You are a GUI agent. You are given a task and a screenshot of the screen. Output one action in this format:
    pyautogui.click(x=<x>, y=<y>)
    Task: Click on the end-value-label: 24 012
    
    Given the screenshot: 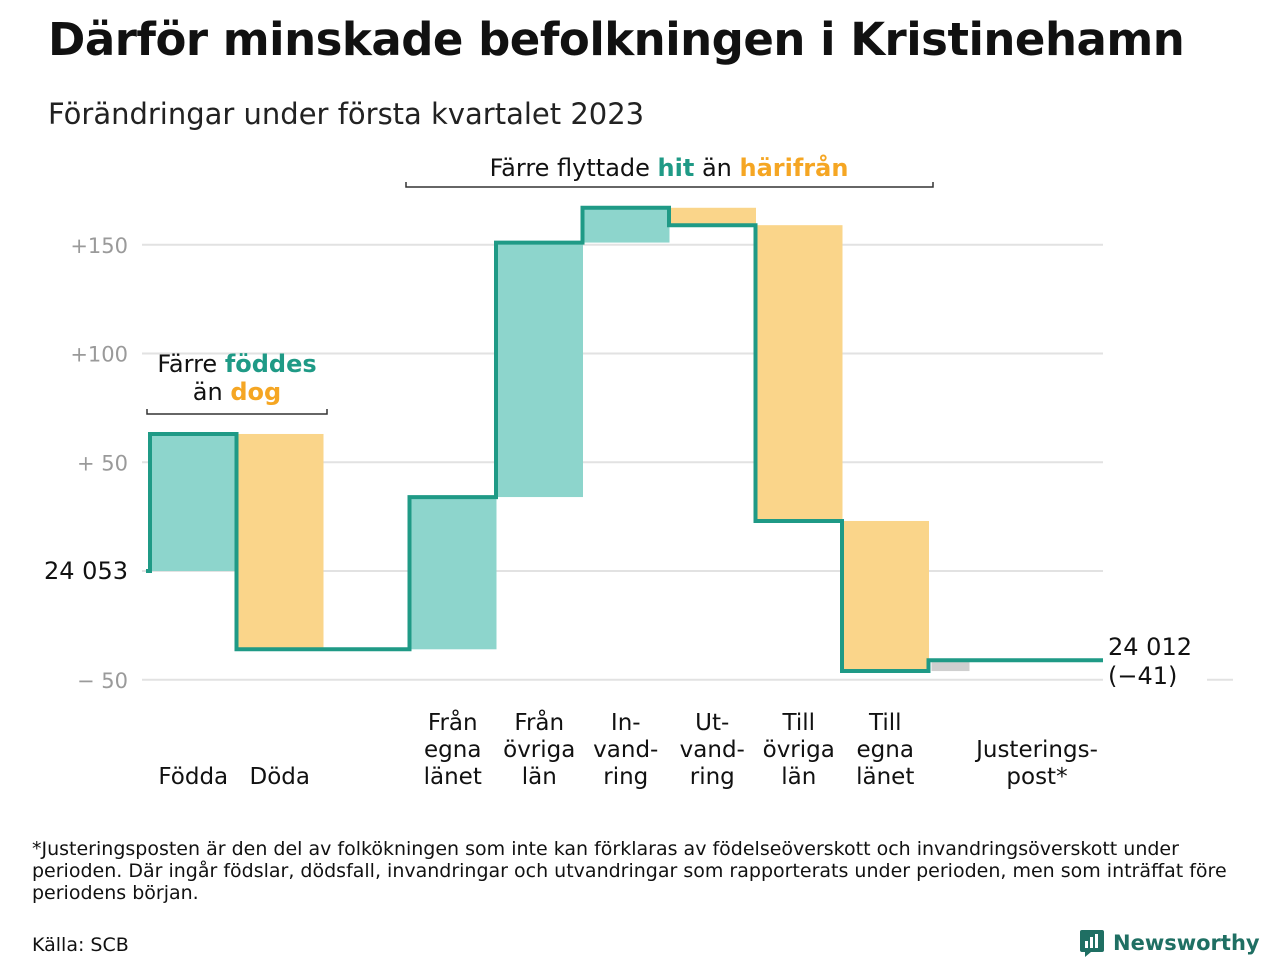 What is the action you would take?
    pyautogui.click(x=1150, y=647)
    